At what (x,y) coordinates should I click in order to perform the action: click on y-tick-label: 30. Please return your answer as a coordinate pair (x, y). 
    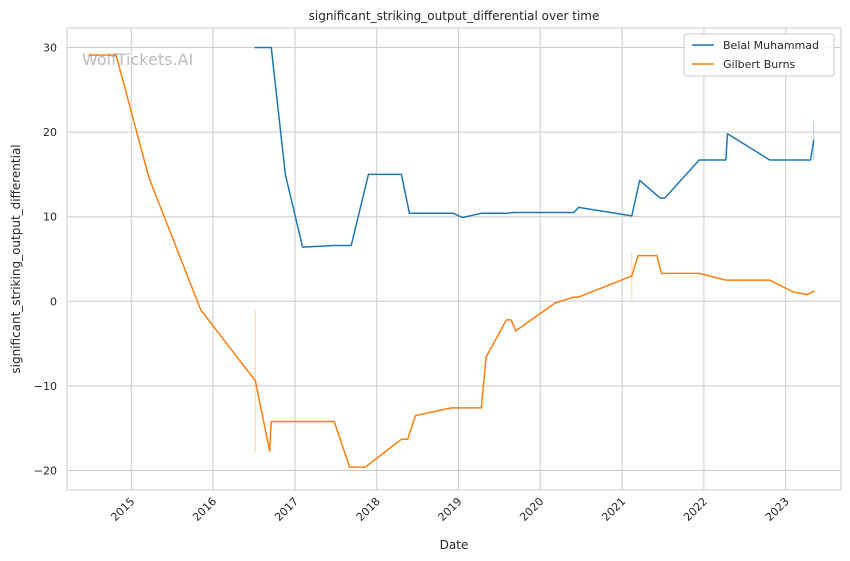
    Looking at the image, I should click on (50, 47).